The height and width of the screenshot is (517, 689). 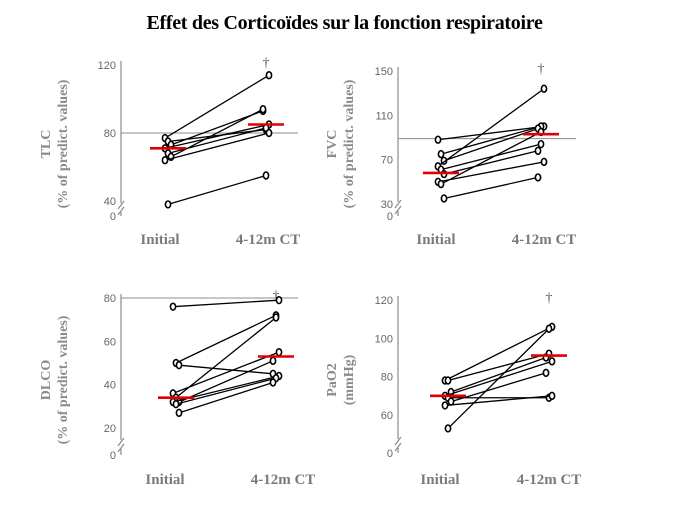 I want to click on y-axis-label-line1: FVC, so click(x=332, y=144).